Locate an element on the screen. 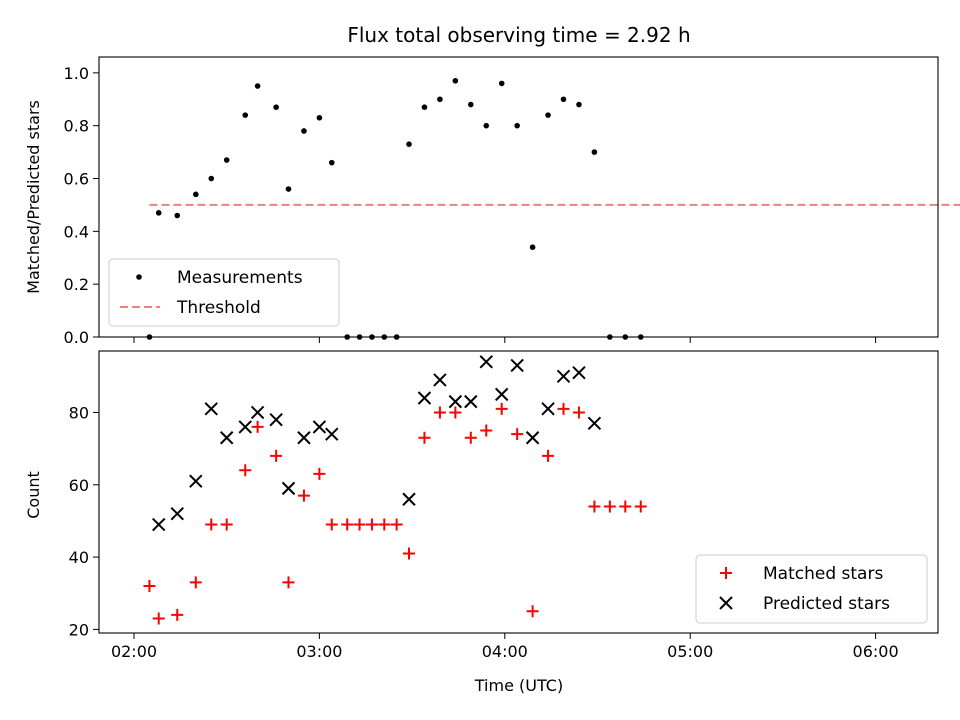 The width and height of the screenshot is (960, 720). top-y-axis-label: Matched/Predicted stars is located at coordinates (33, 197).